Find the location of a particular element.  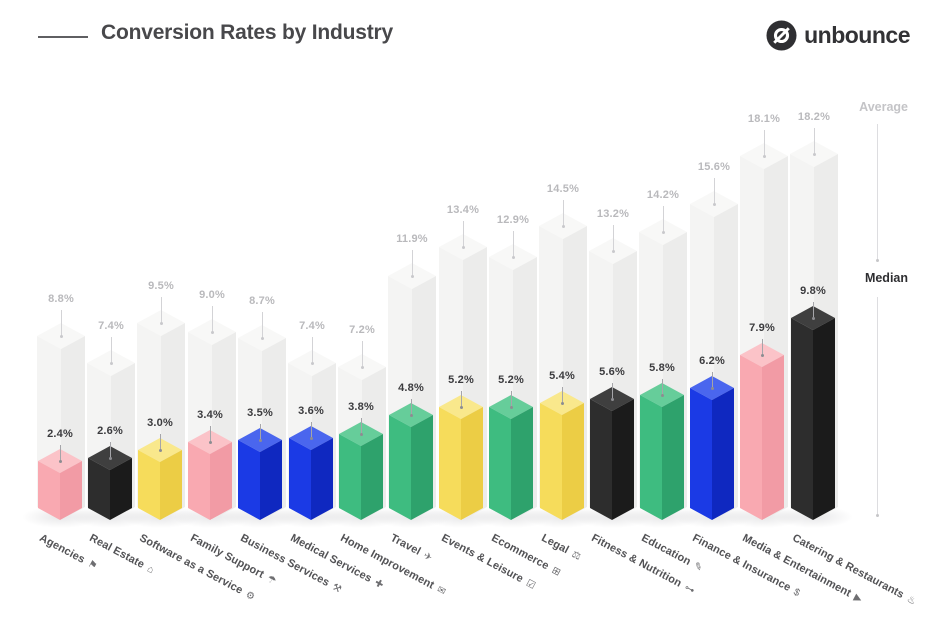

average-value-label: 11.9% is located at coordinates (412, 239).